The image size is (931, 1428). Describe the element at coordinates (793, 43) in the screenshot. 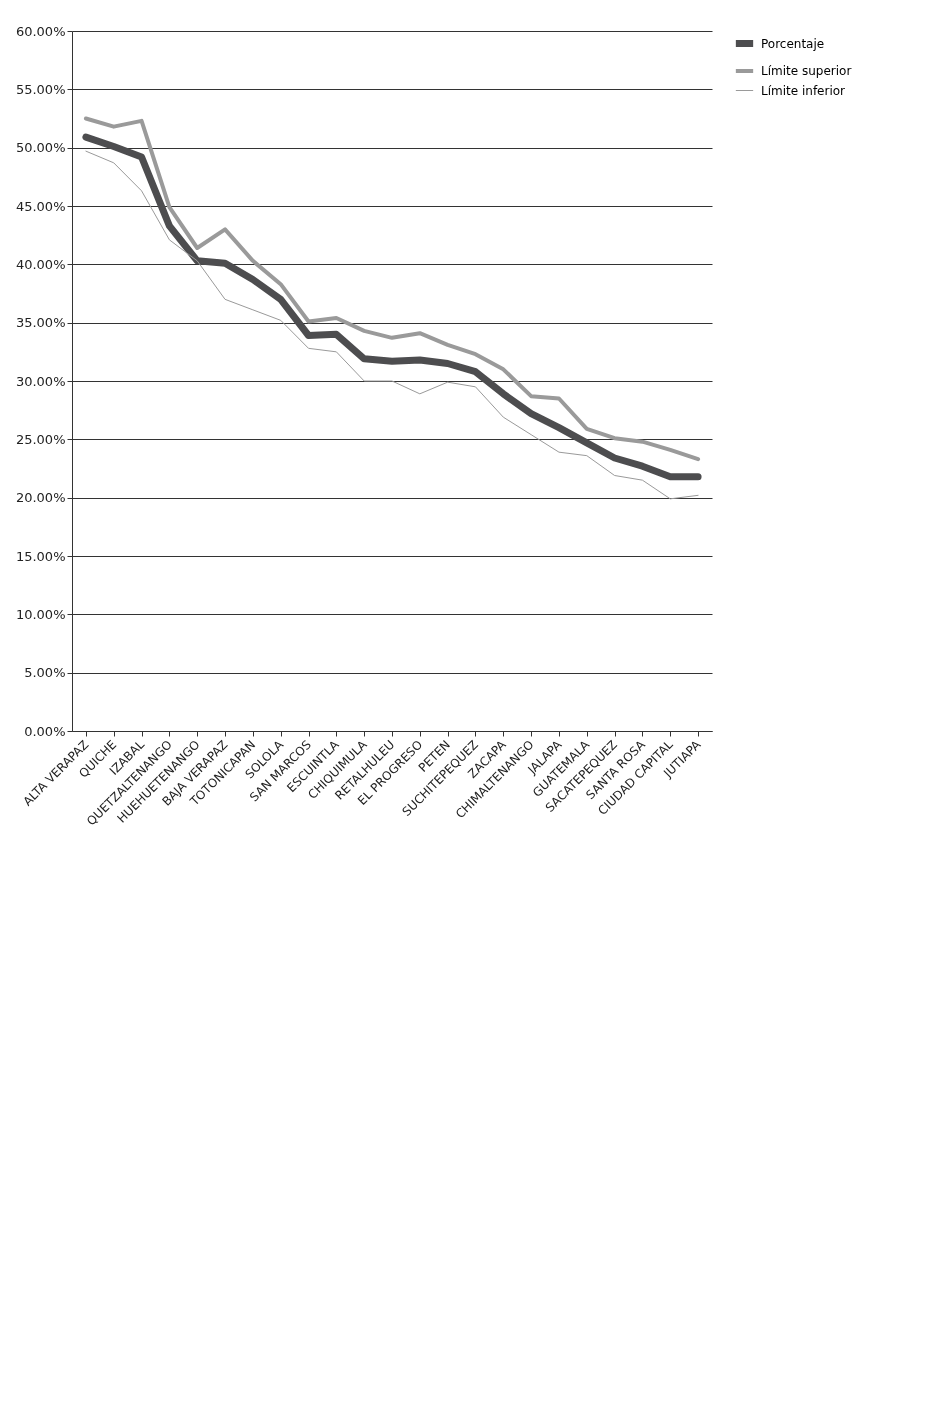

I see `legend-label: Porcentaje` at that location.